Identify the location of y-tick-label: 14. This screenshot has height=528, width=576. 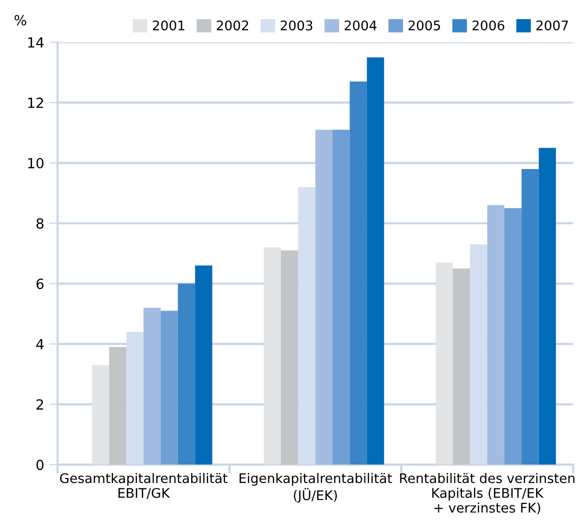
(36, 42).